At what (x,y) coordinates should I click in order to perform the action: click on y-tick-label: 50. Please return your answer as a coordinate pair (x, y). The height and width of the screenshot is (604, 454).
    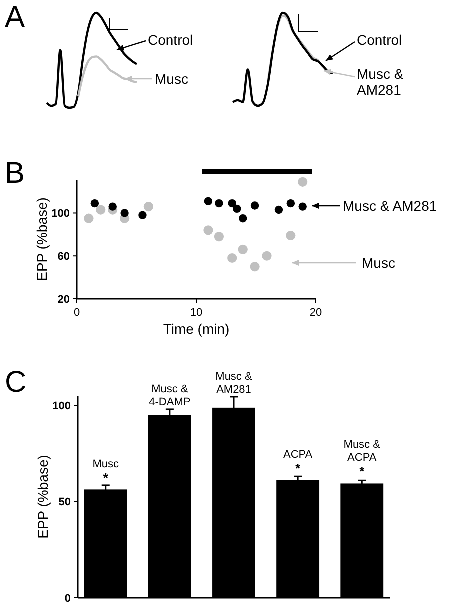
    Looking at the image, I should click on (64, 502).